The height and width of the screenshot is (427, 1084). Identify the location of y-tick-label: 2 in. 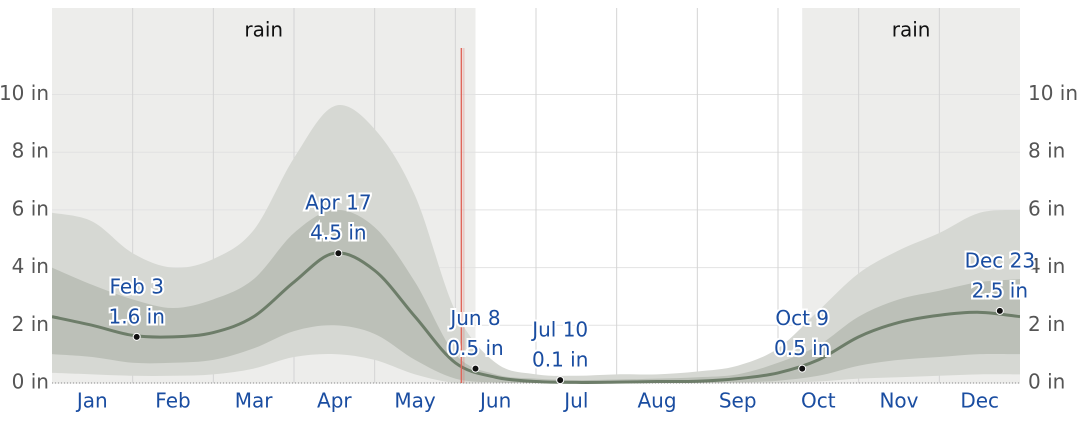
(30, 324).